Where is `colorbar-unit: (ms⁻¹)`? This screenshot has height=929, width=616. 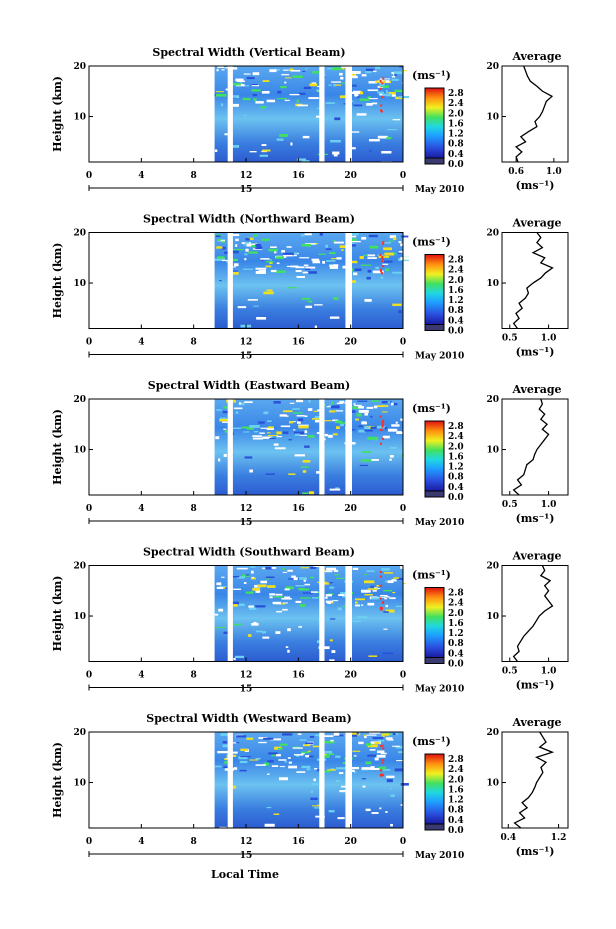
colorbar-unit: (ms⁻¹) is located at coordinates (431, 242).